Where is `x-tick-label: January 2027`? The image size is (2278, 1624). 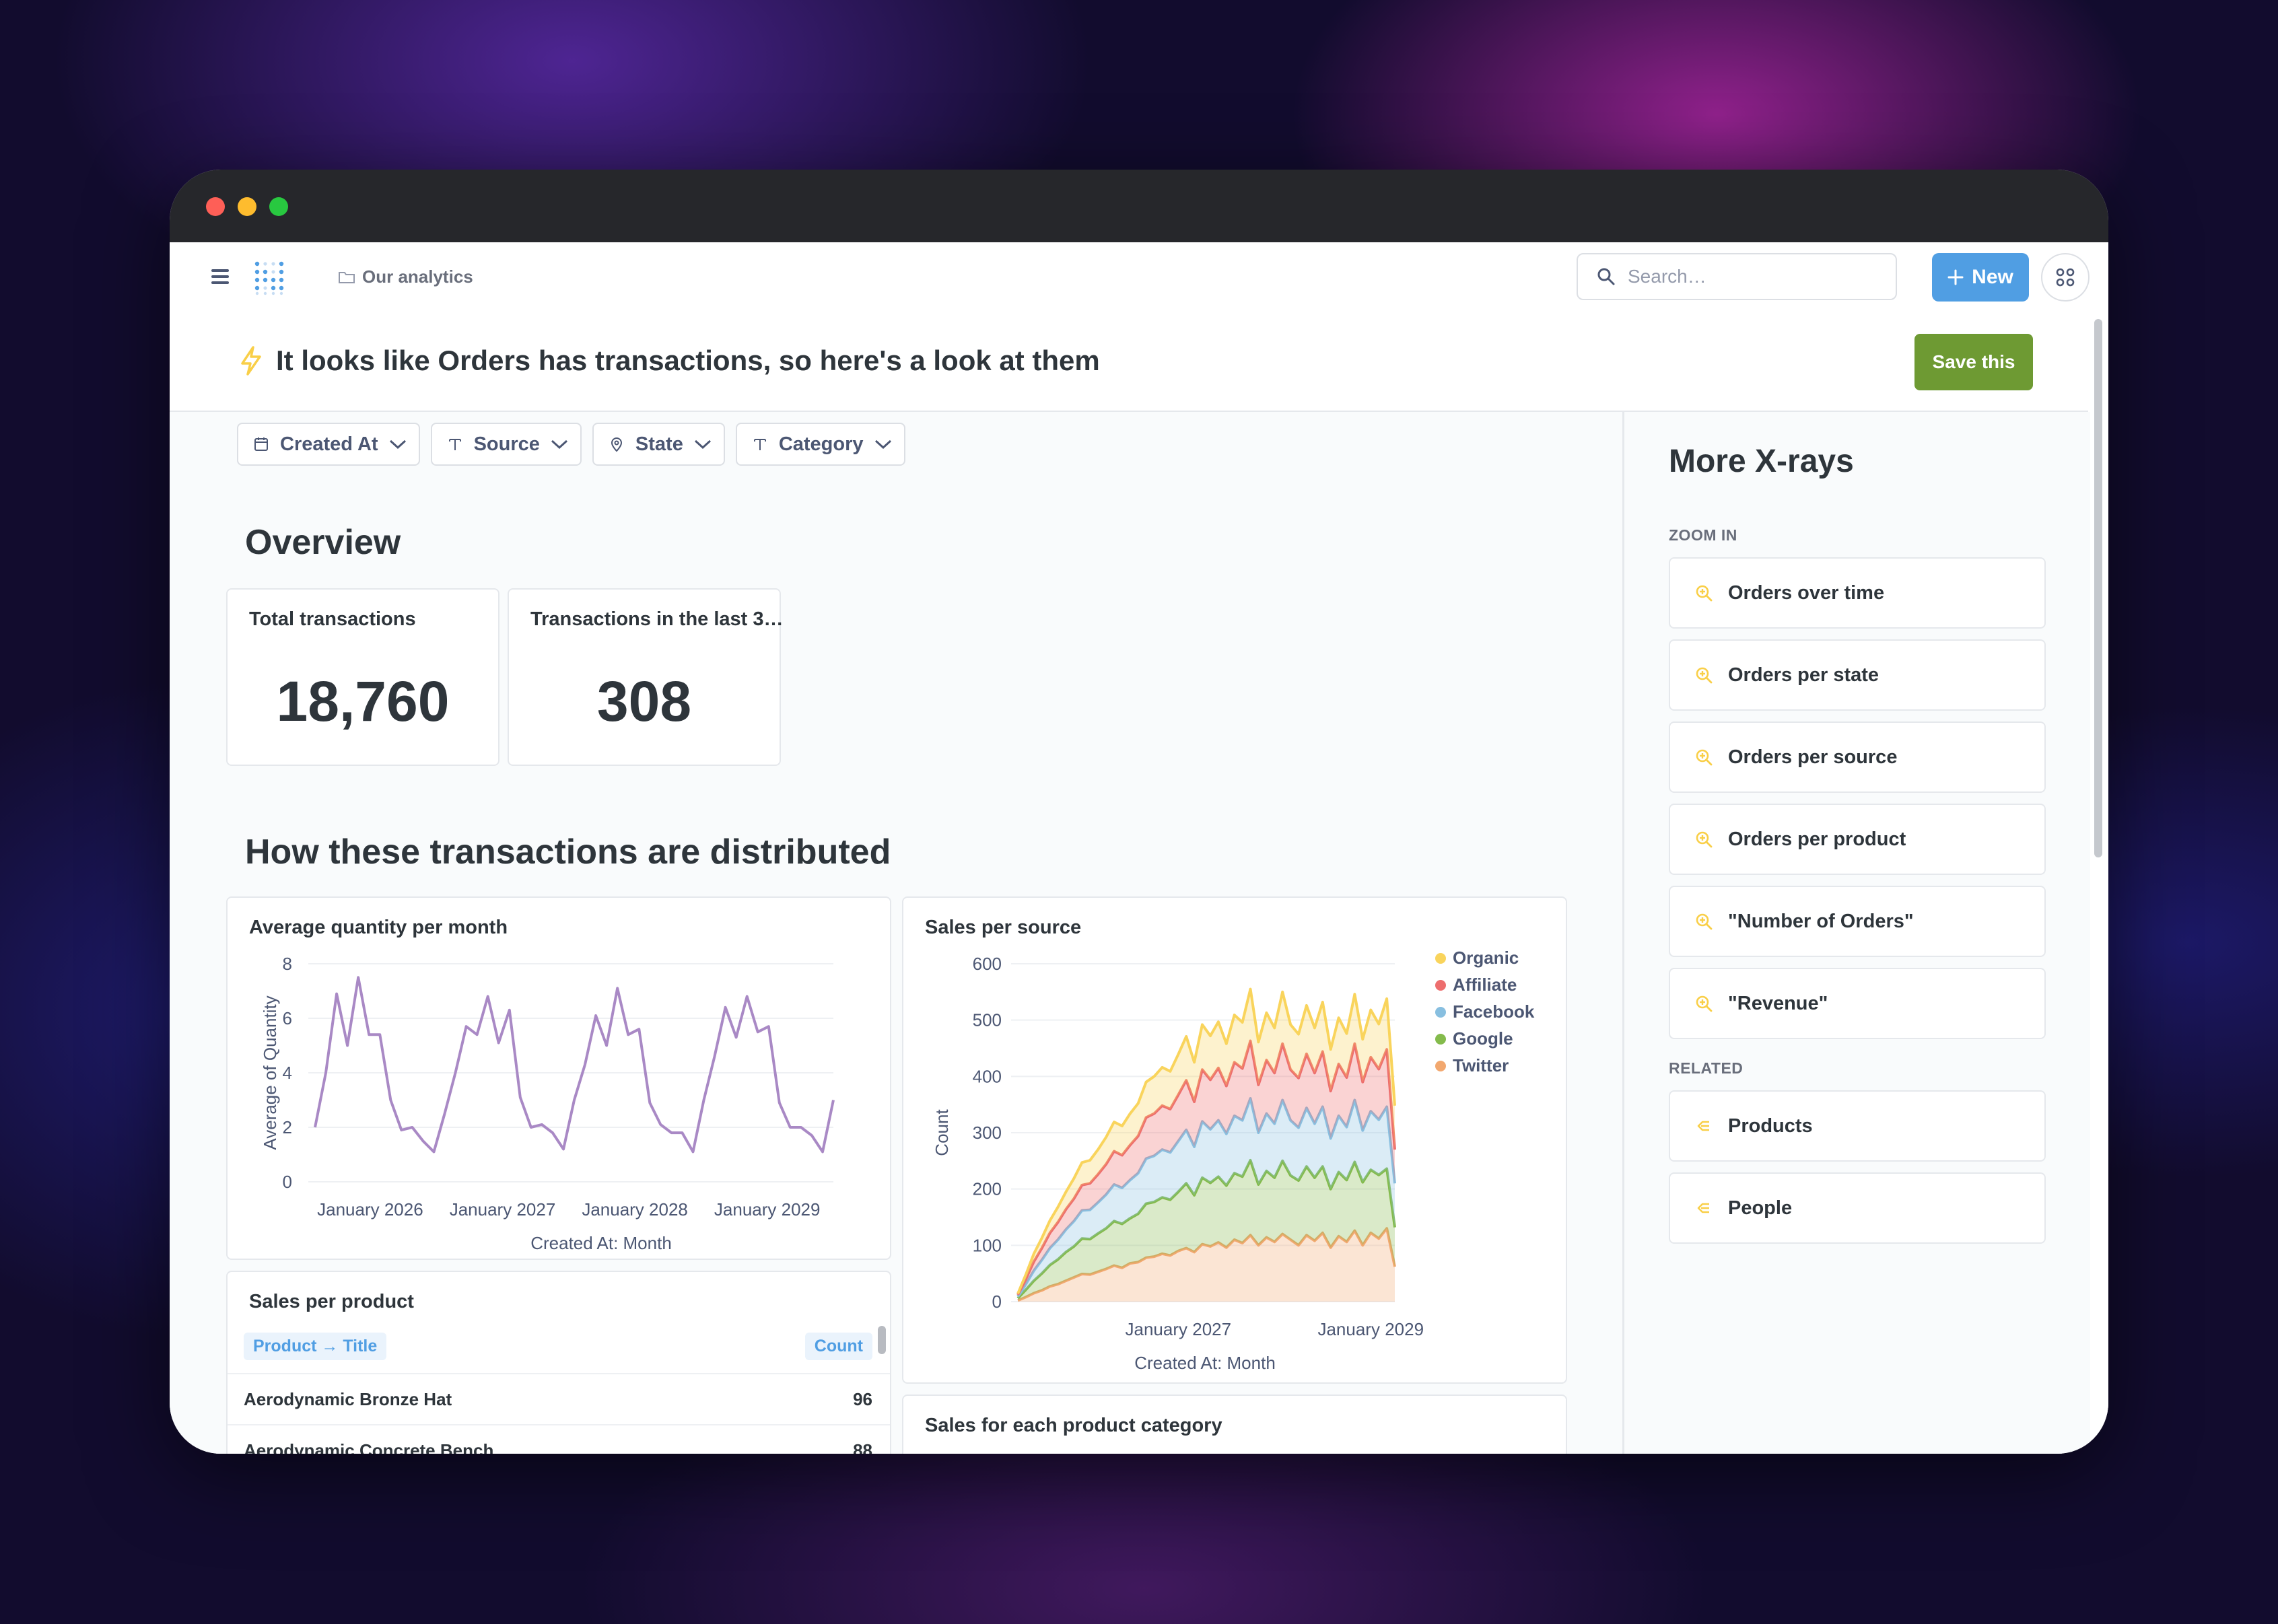
x-tick-label: January 2027 is located at coordinates (1179, 1329).